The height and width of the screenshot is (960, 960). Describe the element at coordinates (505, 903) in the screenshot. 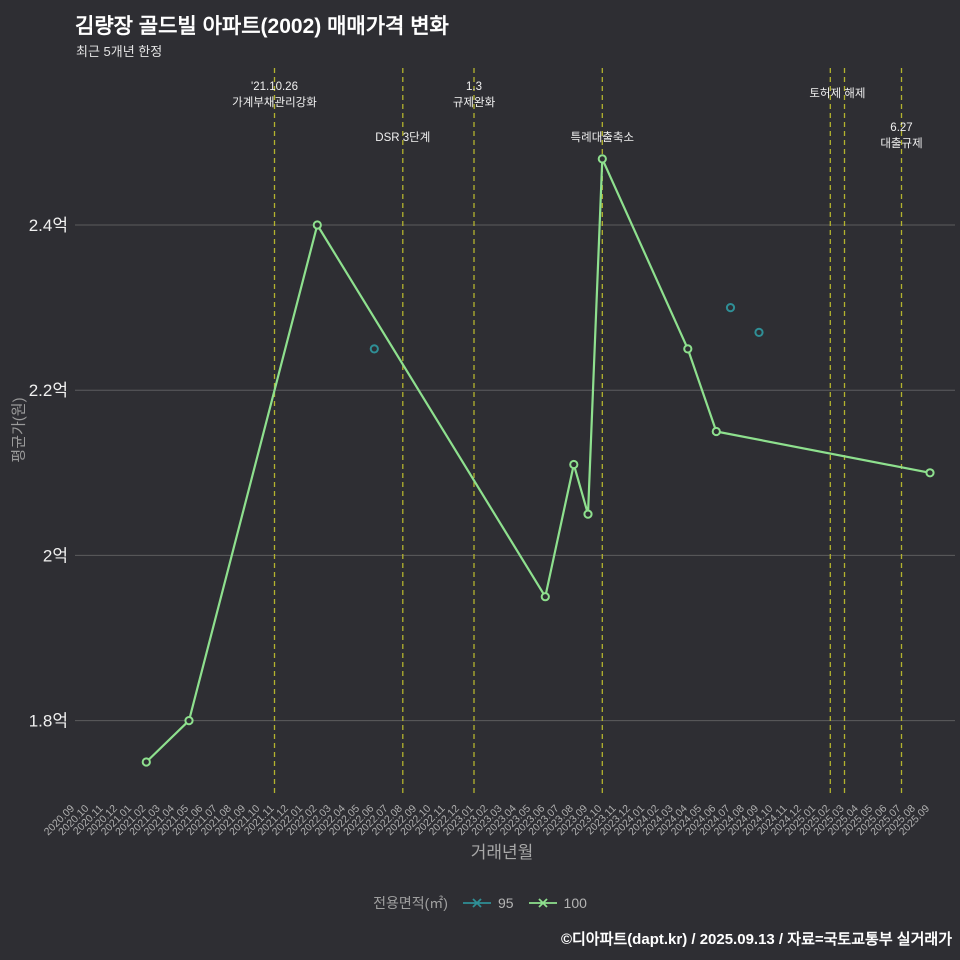

I see `legend-label-95: 95` at that location.